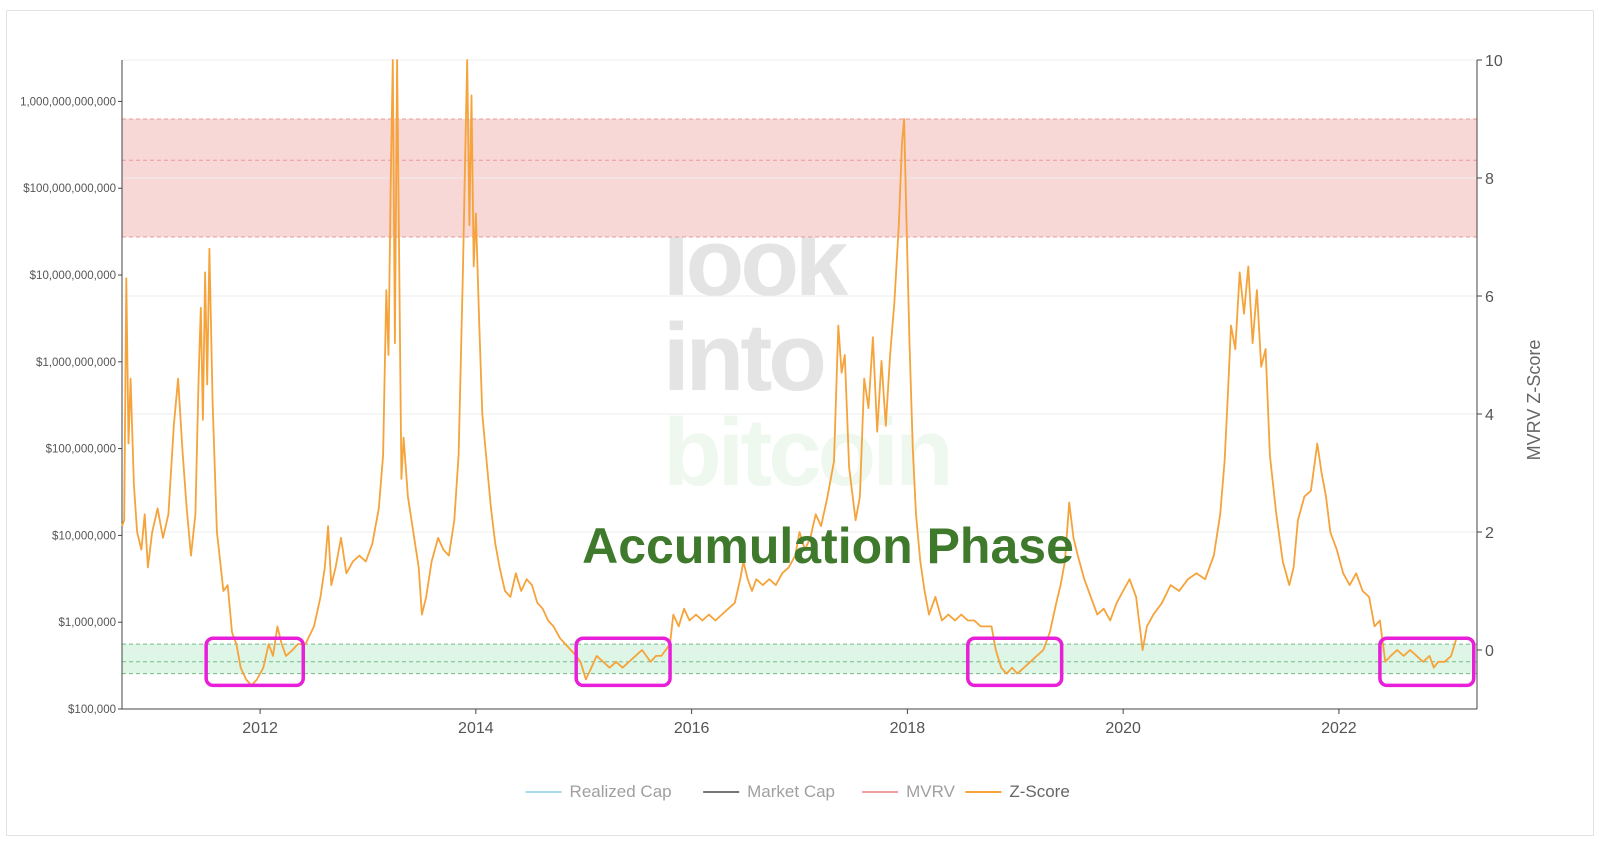 This screenshot has height=842, width=1600. Describe the element at coordinates (692, 728) in the screenshot. I see `x-tick-label-2: 2016` at that location.